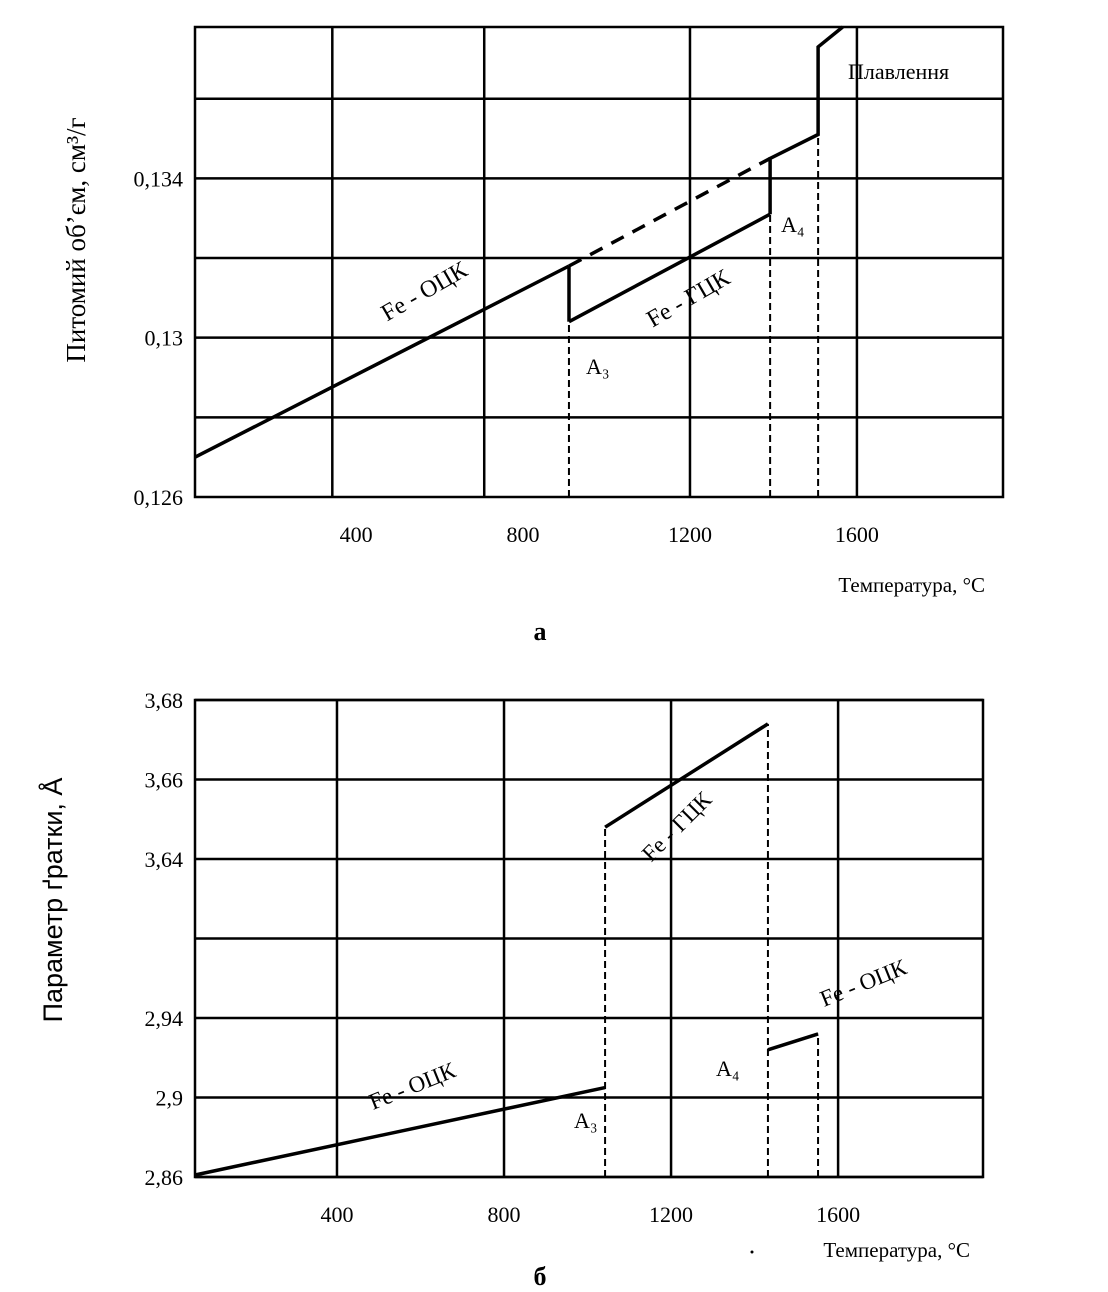 Image resolution: width=1108 pixels, height=1292 pixels. What do you see at coordinates (863, 982) in the screenshot?
I see `chart-b-annotation-bcc-high: Fe - ОЦК` at bounding box center [863, 982].